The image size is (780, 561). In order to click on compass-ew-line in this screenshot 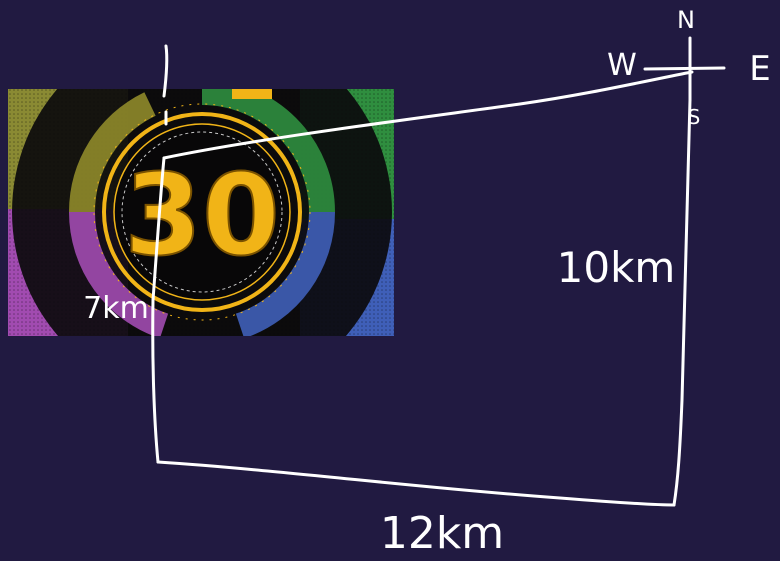, I will do `click(684, 68)`.